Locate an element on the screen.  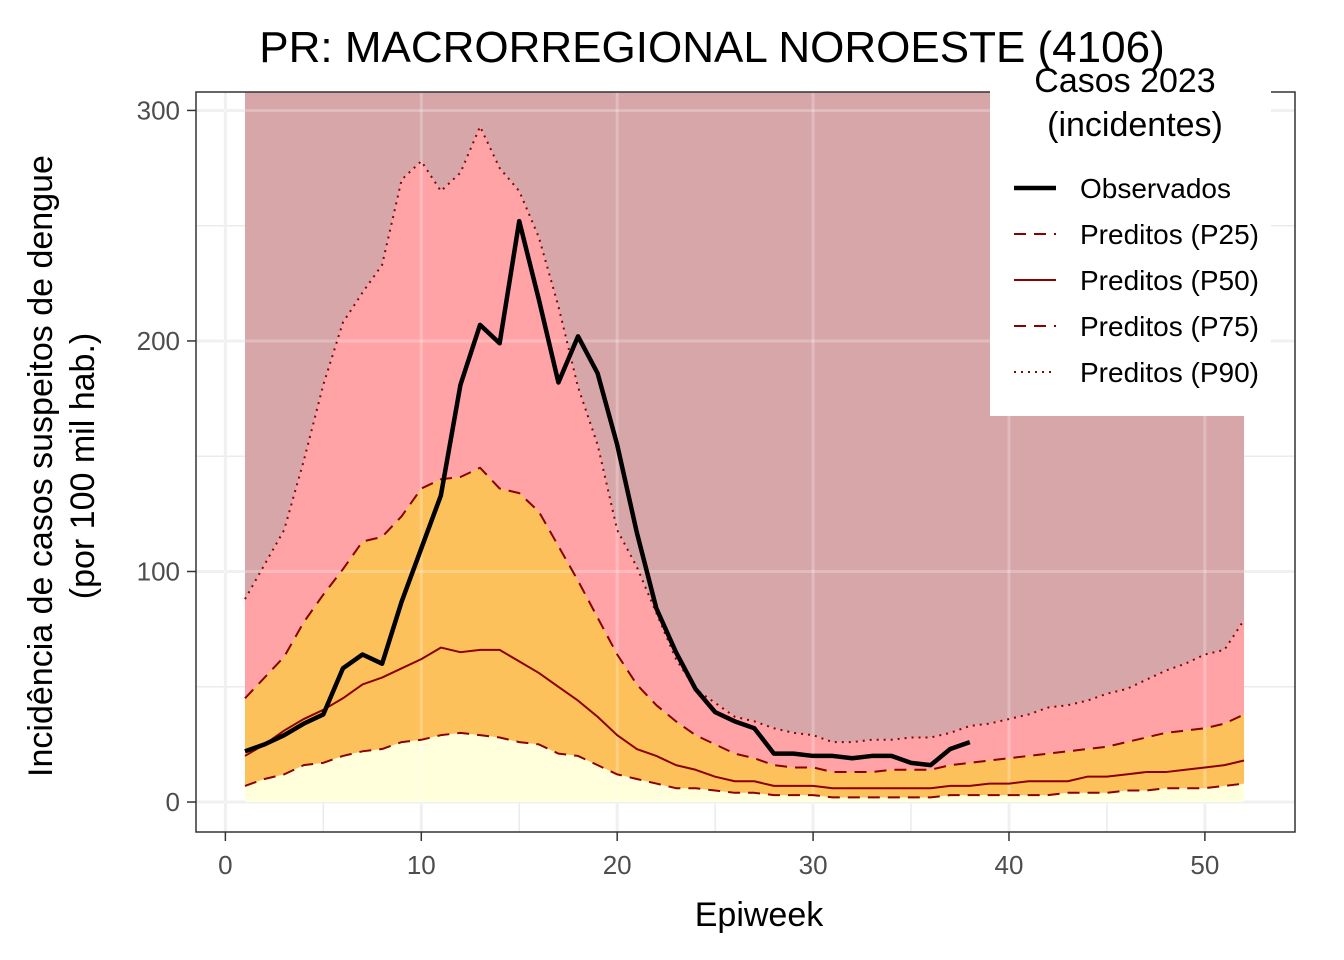
y-axis-title-line1: Incidência de casos suspeitos de dengue is located at coordinates (41, 466).